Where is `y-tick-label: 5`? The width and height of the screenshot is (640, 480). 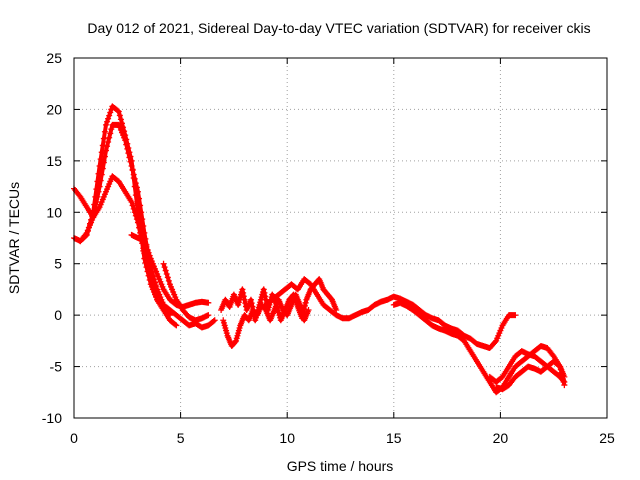
y-tick-label: 5 is located at coordinates (58, 264).